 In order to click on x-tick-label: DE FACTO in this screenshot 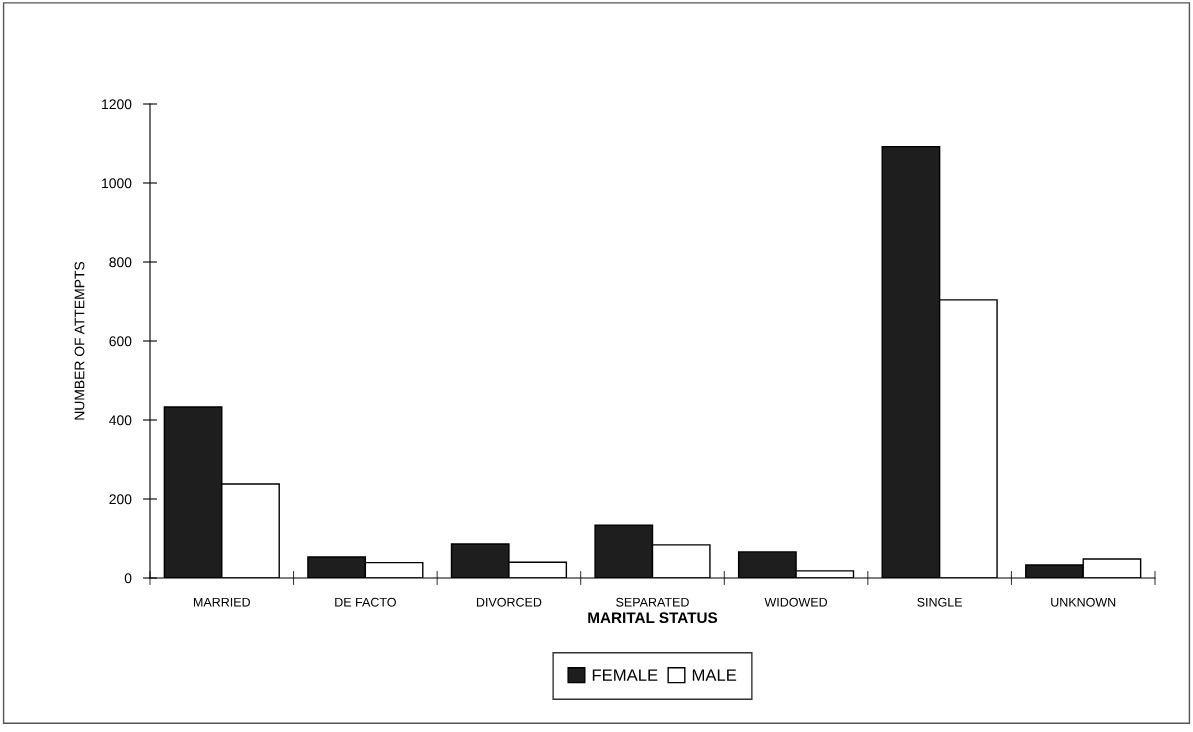, I will do `click(365, 602)`.